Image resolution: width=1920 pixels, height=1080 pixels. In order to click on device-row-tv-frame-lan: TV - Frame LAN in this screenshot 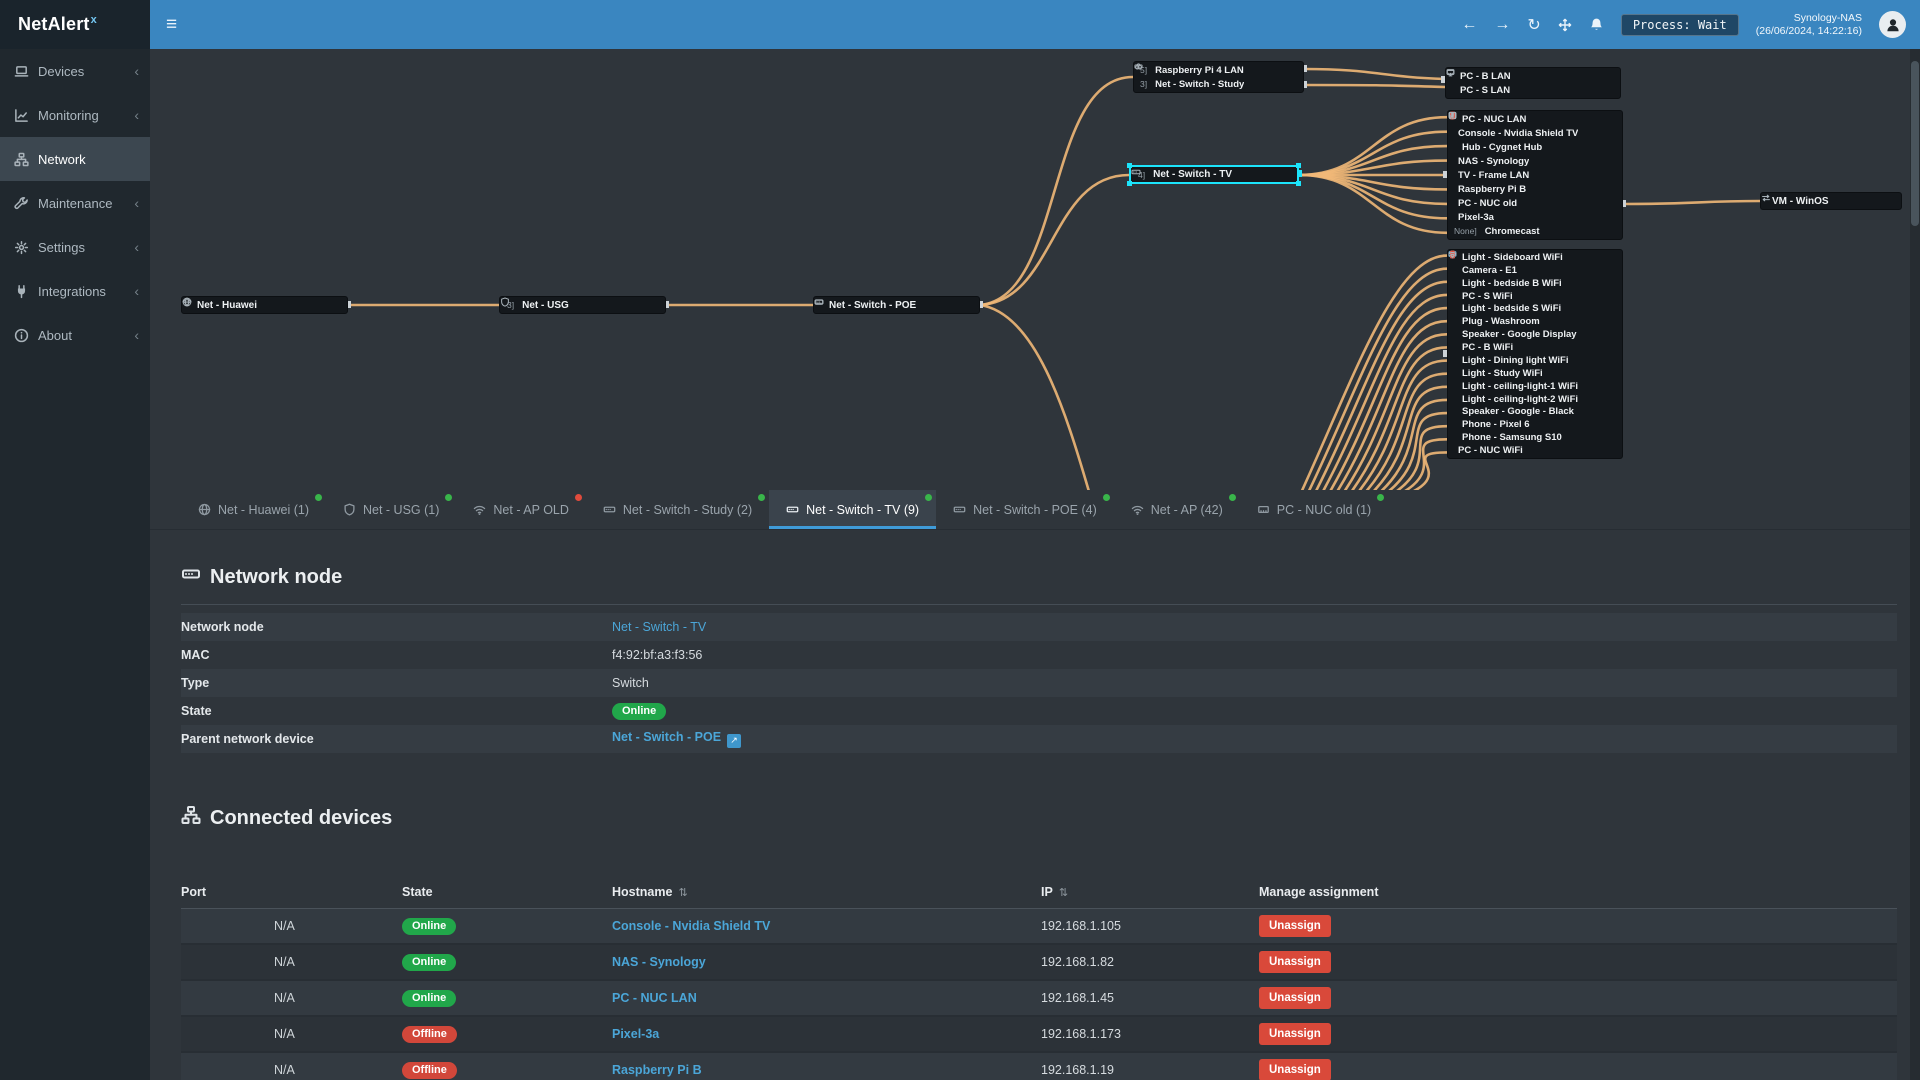, I will do `click(1535, 146)`.